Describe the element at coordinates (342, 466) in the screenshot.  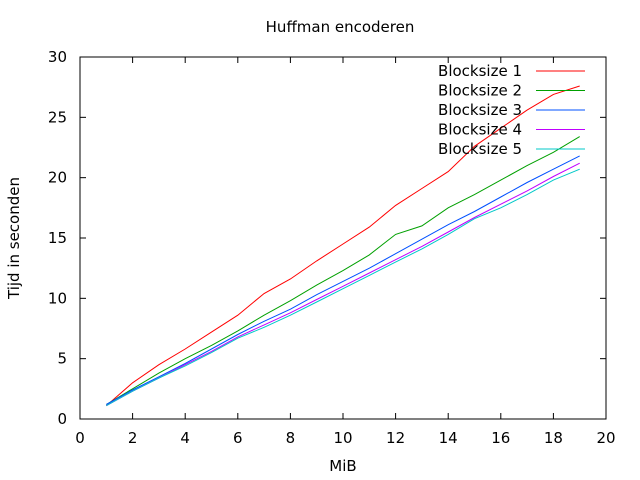
I see `x-axis-label: MiB` at that location.